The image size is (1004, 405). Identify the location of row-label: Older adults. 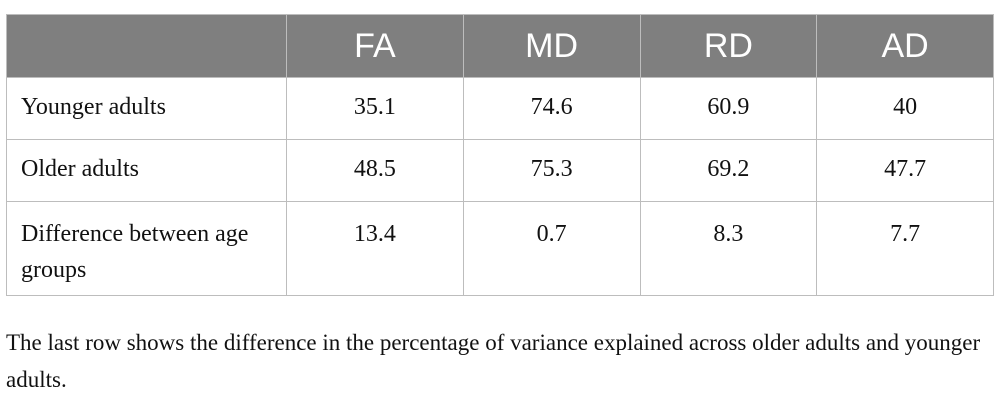
(146, 170).